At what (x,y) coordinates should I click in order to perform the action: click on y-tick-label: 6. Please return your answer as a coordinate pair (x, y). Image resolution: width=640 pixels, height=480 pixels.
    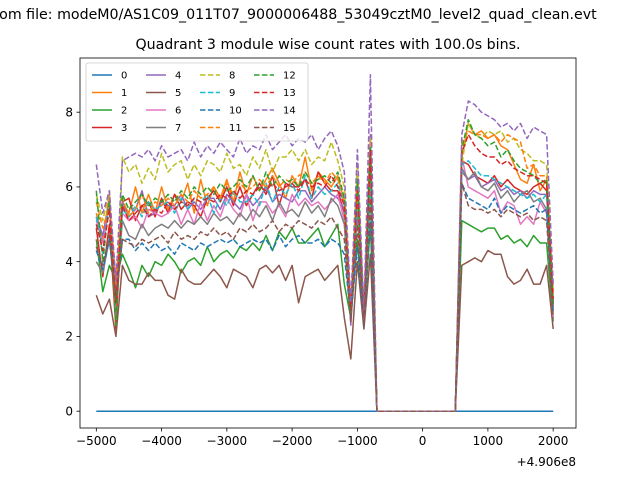
    Looking at the image, I should click on (69, 187).